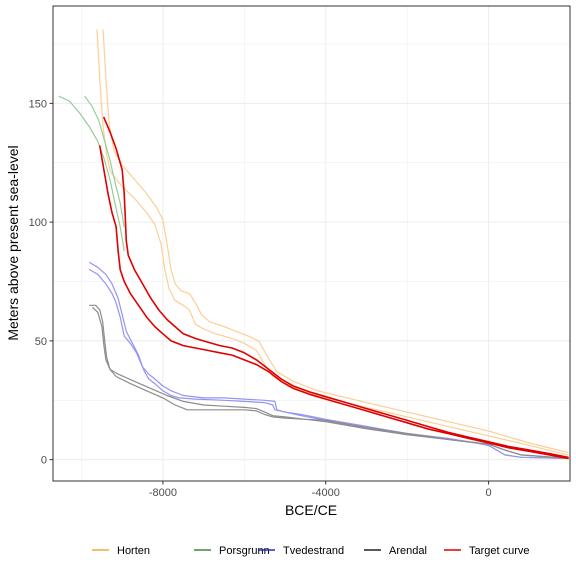 The height and width of the screenshot is (576, 576). I want to click on legend-label-porsgrunn: Porsgrunn, so click(244, 551).